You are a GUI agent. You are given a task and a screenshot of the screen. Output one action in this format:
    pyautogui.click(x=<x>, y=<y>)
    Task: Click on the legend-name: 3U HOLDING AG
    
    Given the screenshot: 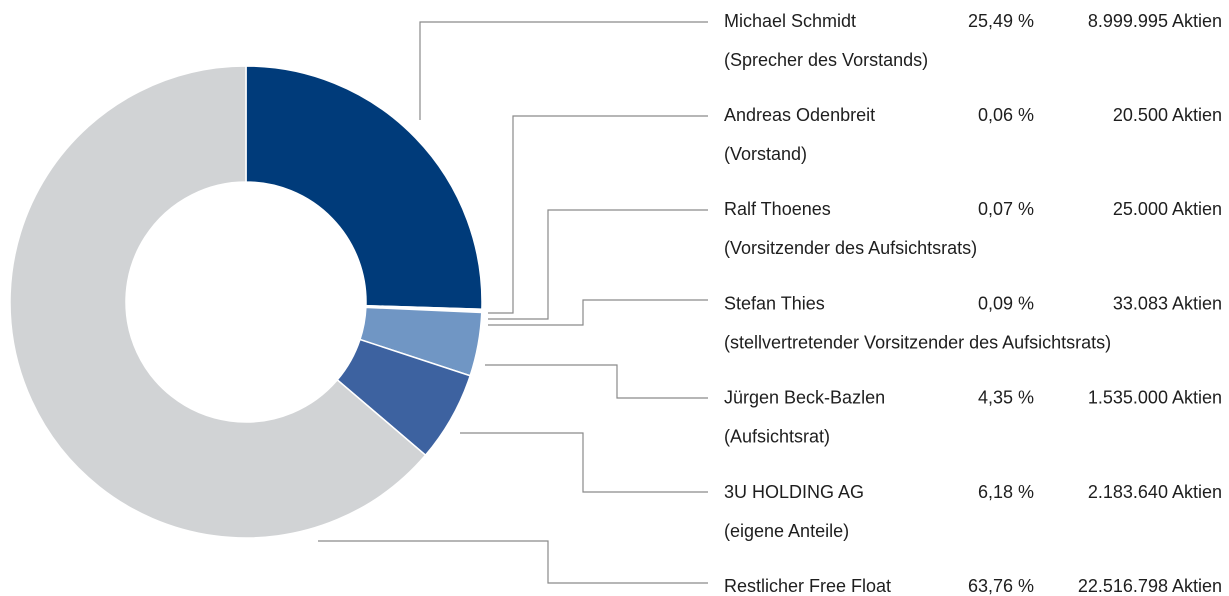 What is the action you would take?
    pyautogui.click(x=794, y=492)
    